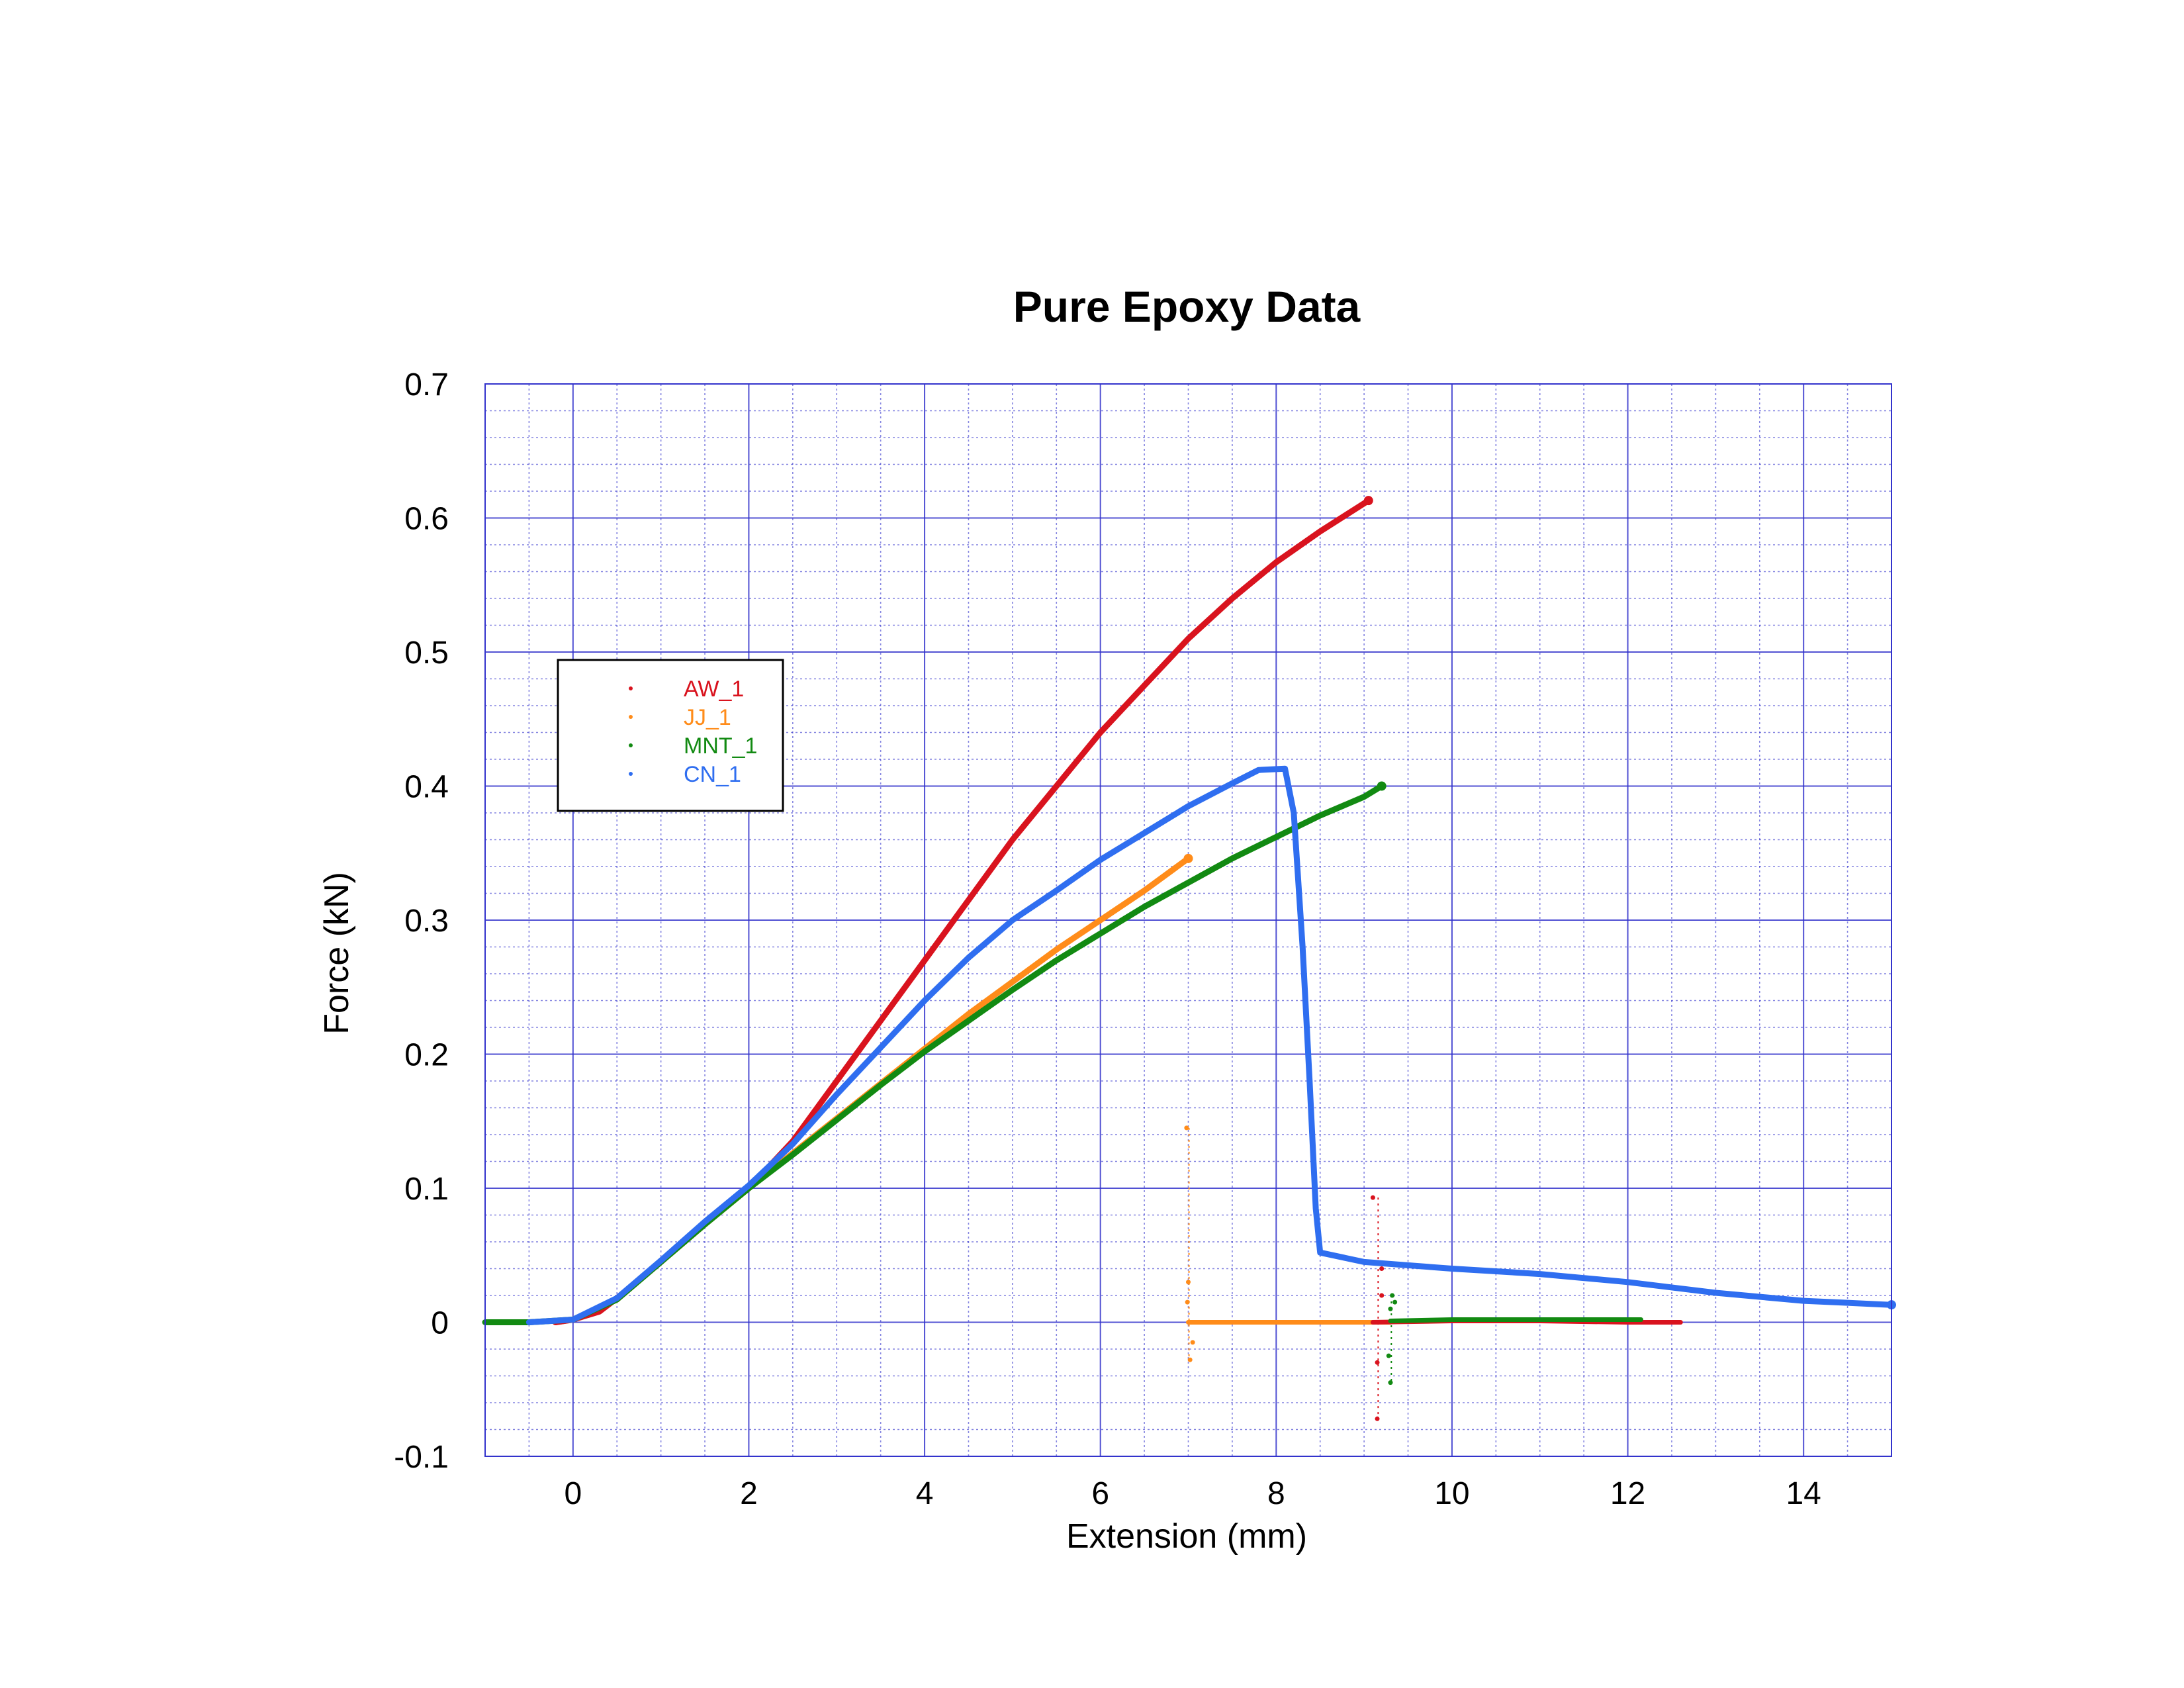  Describe the element at coordinates (1803, 1493) in the screenshot. I see `x-tick-label: 14` at that location.